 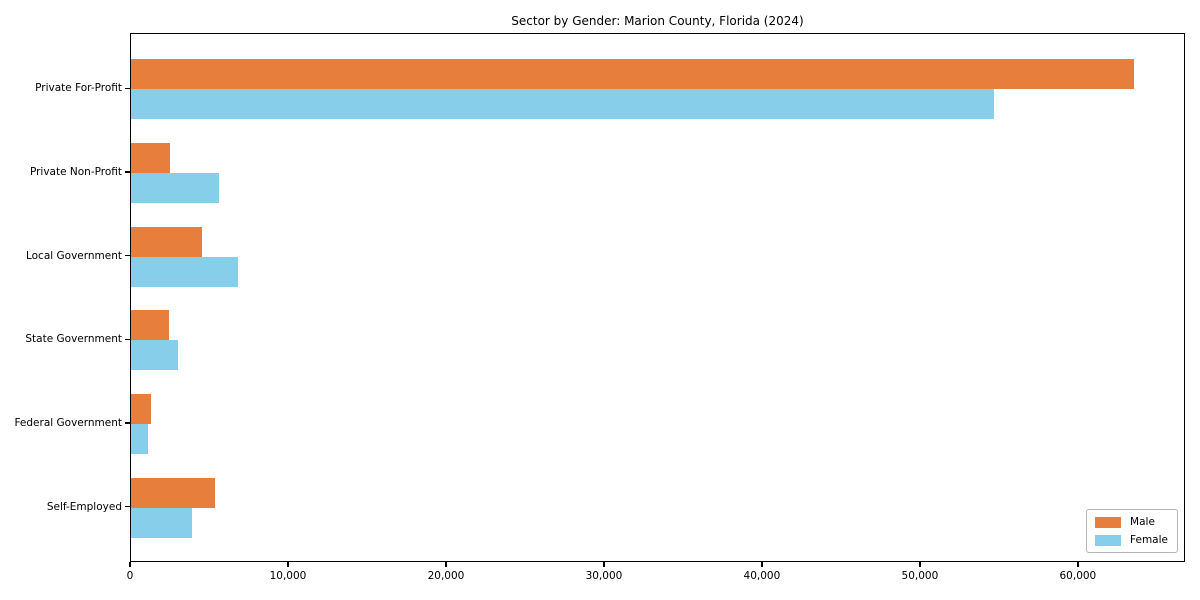 What do you see at coordinates (84, 506) in the screenshot?
I see `y-tick-label-self-employed: Self-Employed` at bounding box center [84, 506].